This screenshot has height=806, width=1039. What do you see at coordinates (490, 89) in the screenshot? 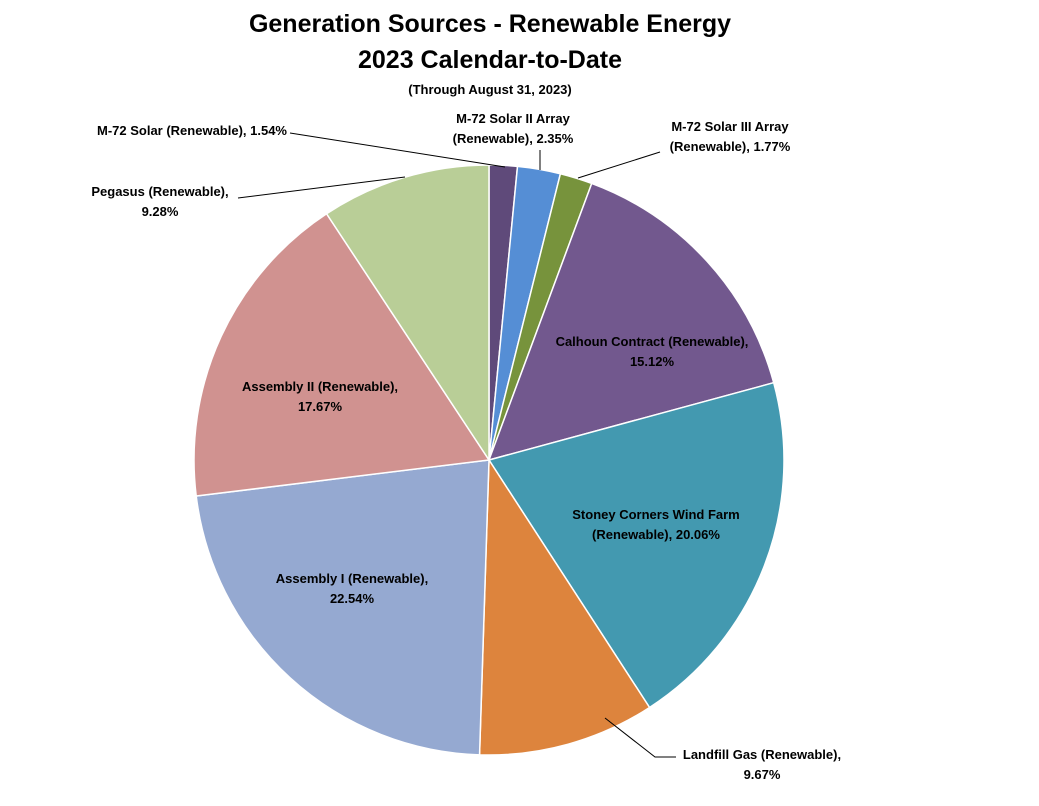
I see `chart-note: (Through August 31, 2023)` at bounding box center [490, 89].